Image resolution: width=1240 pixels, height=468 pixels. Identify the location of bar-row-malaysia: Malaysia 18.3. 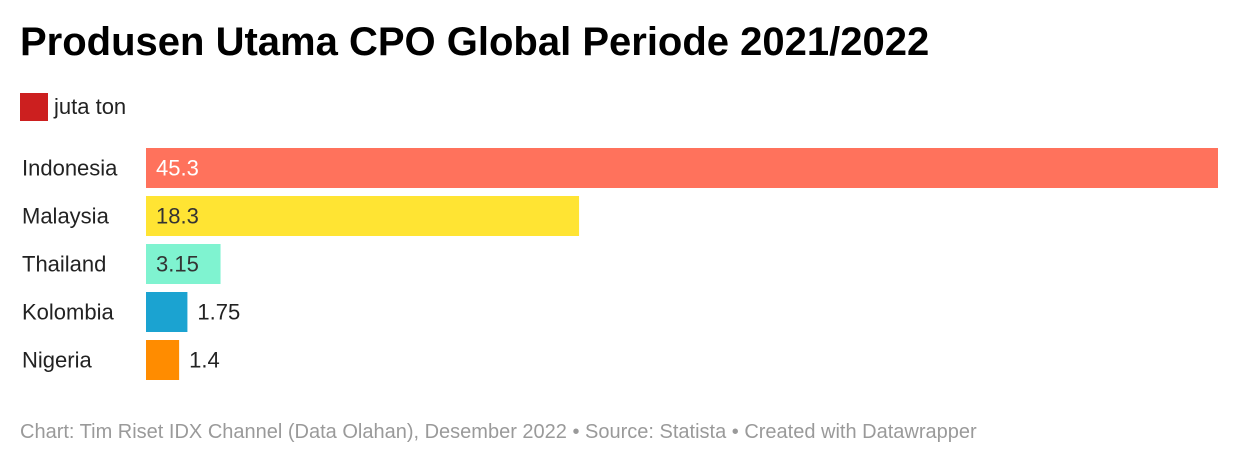
(301, 216).